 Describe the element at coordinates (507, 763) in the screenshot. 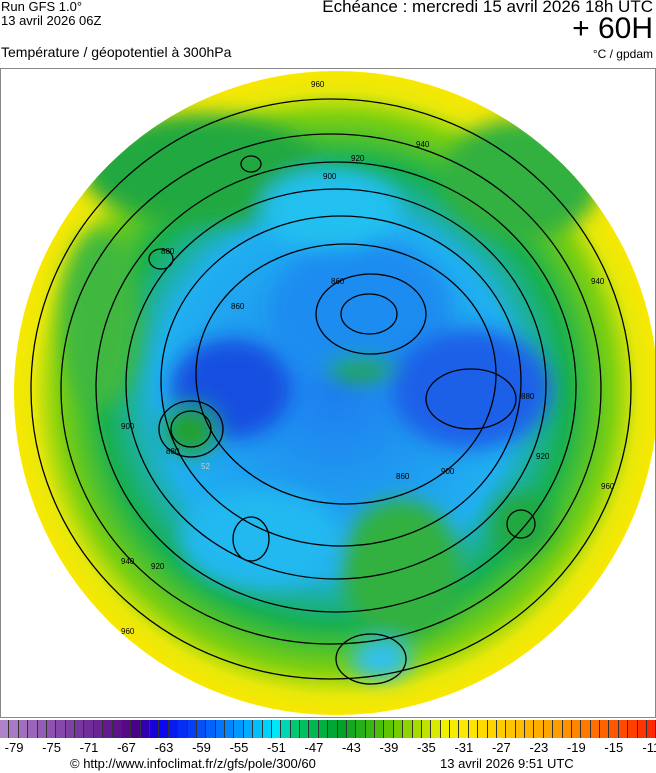

I see `generation-time: 13 avril 2026 9:51 UTC` at that location.